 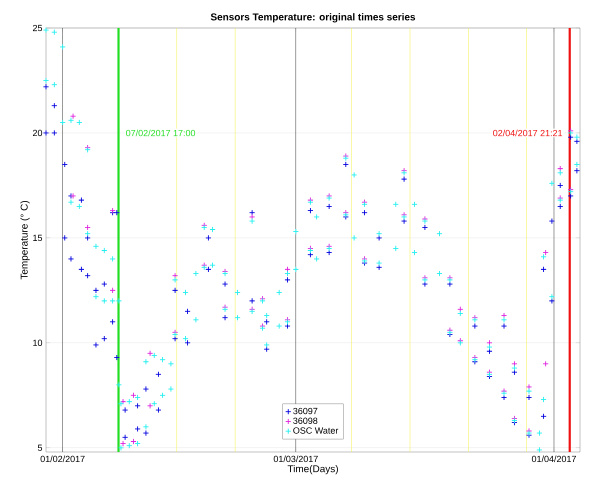 What do you see at coordinates (161, 133) in the screenshot?
I see `ref-line-label: 07/02/2017 17:00` at bounding box center [161, 133].